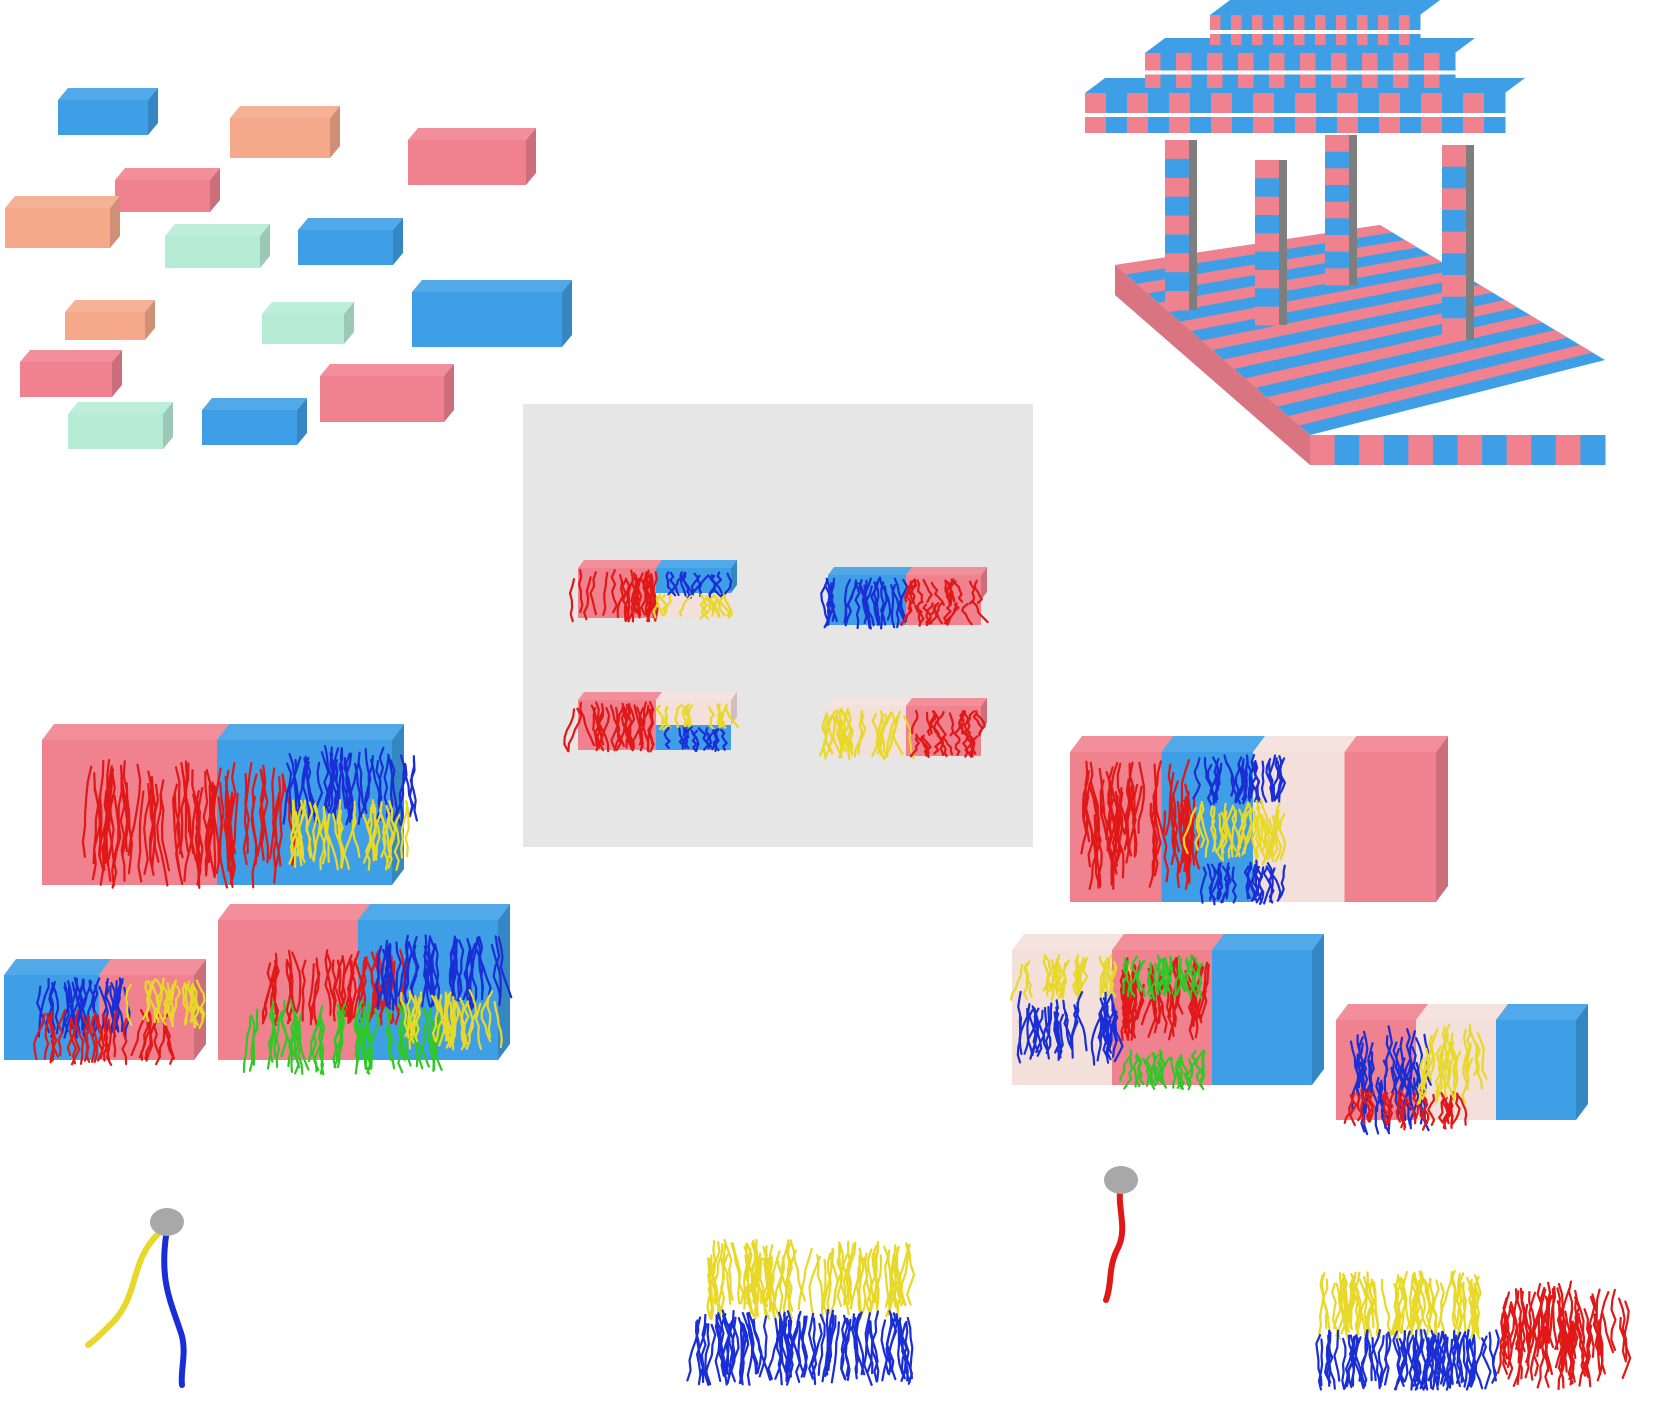 The width and height of the screenshot is (1653, 1403). What do you see at coordinates (365, 990) in the screenshot?
I see `left-prism-large` at bounding box center [365, 990].